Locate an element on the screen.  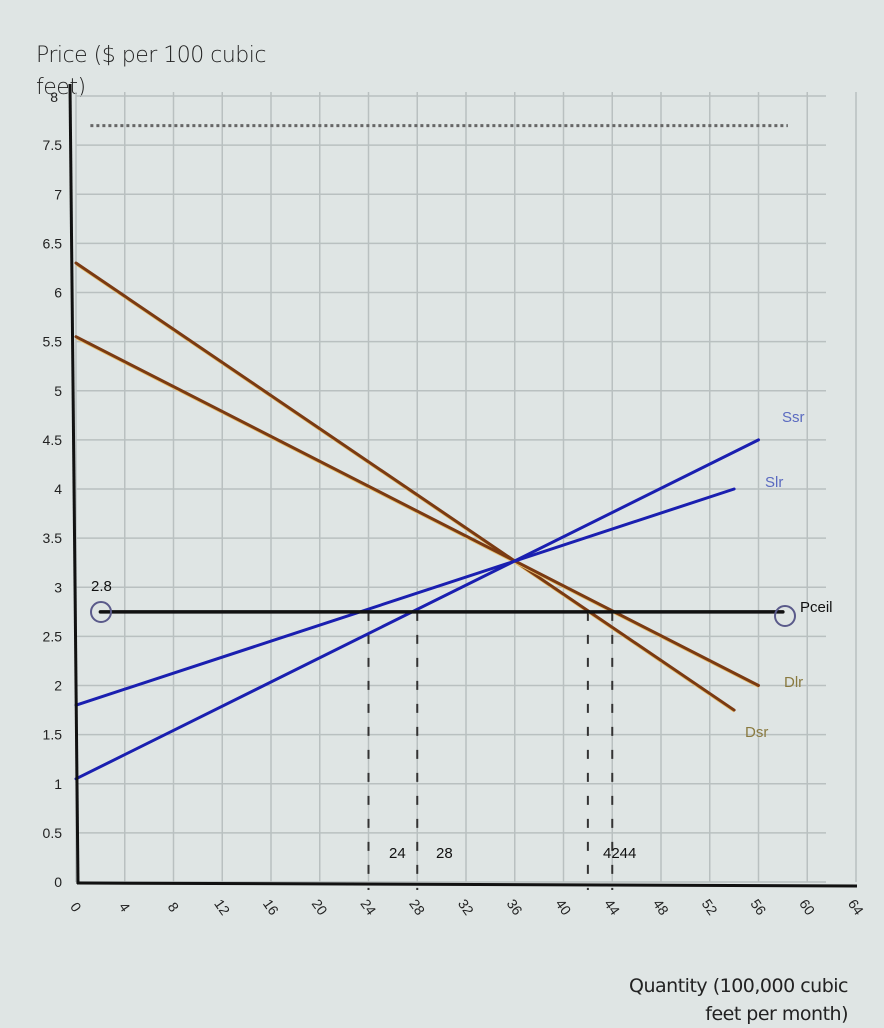
y-axis-ticks: 0 0.5 1 1.5 2 2.5 3 3.5 4 4.5 5 5.5 6 6.5 7 7.5 8 is located at coordinates (53, 489).